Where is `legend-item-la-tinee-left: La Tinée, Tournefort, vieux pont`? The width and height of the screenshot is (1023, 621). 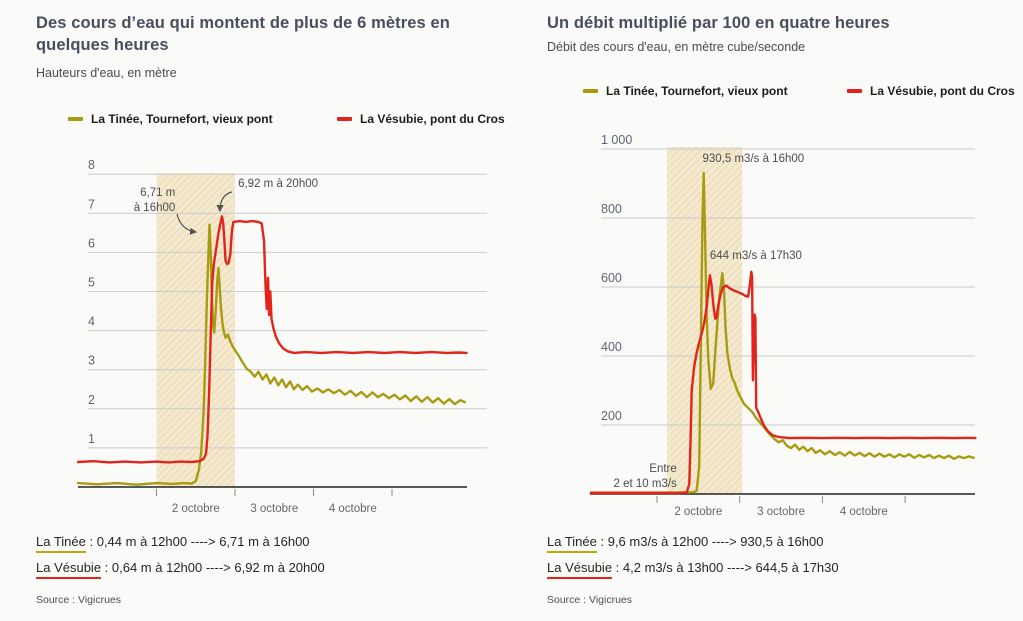 legend-item-la-tinee-left: La Tinée, Tournefort, vieux pont is located at coordinates (170, 119).